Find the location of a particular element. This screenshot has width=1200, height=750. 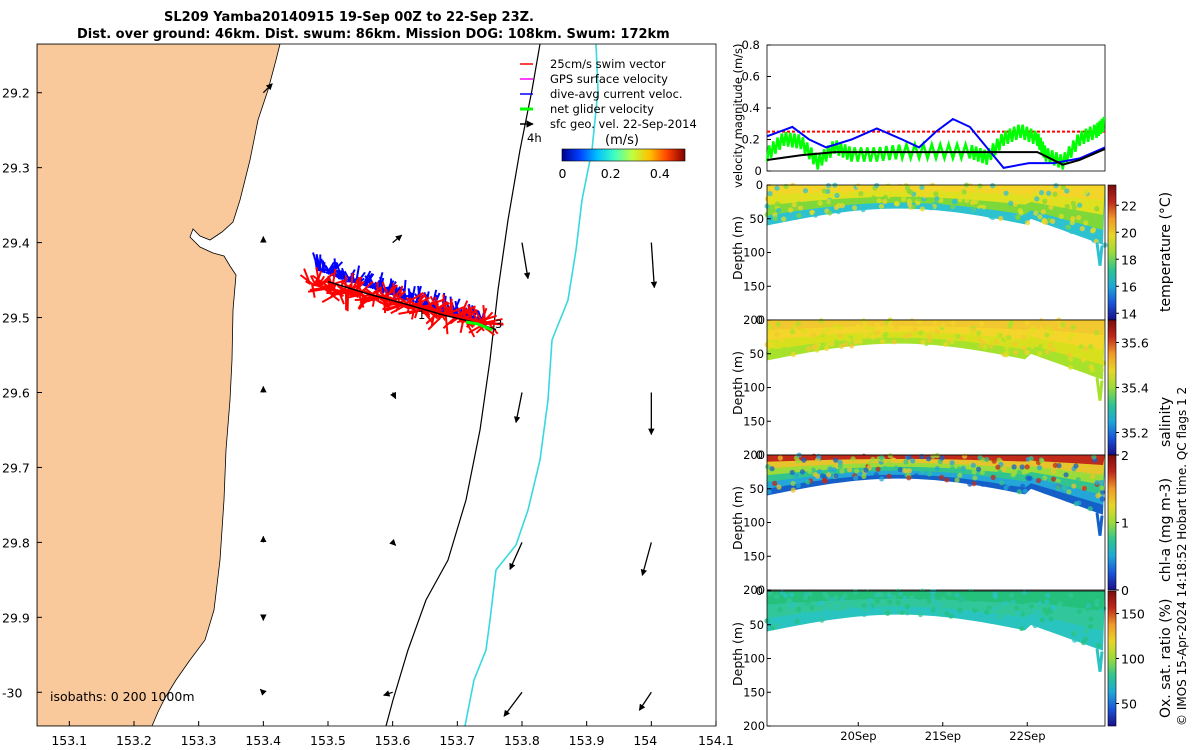

depth-tick-label: 0 is located at coordinates (759, 320).